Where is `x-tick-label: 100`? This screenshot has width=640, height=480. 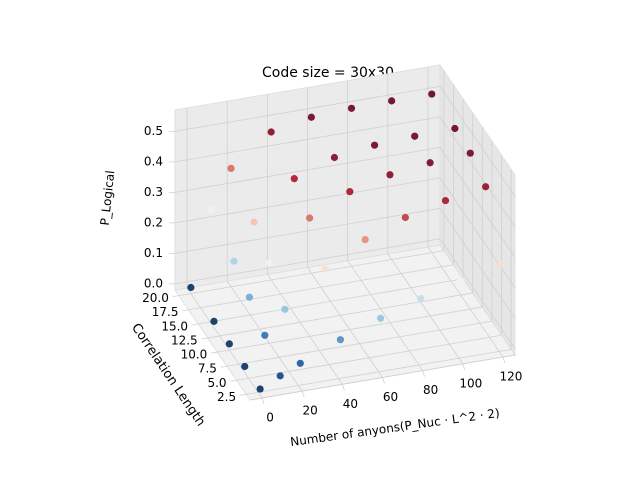
x-tick-label: 100 is located at coordinates (470, 383).